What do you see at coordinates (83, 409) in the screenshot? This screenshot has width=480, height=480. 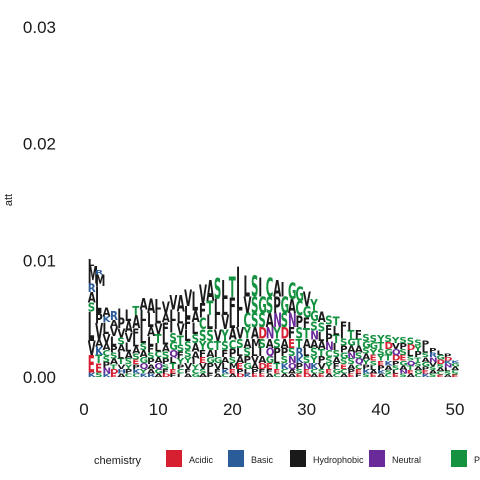 I see `x-tick-label: 0` at bounding box center [83, 409].